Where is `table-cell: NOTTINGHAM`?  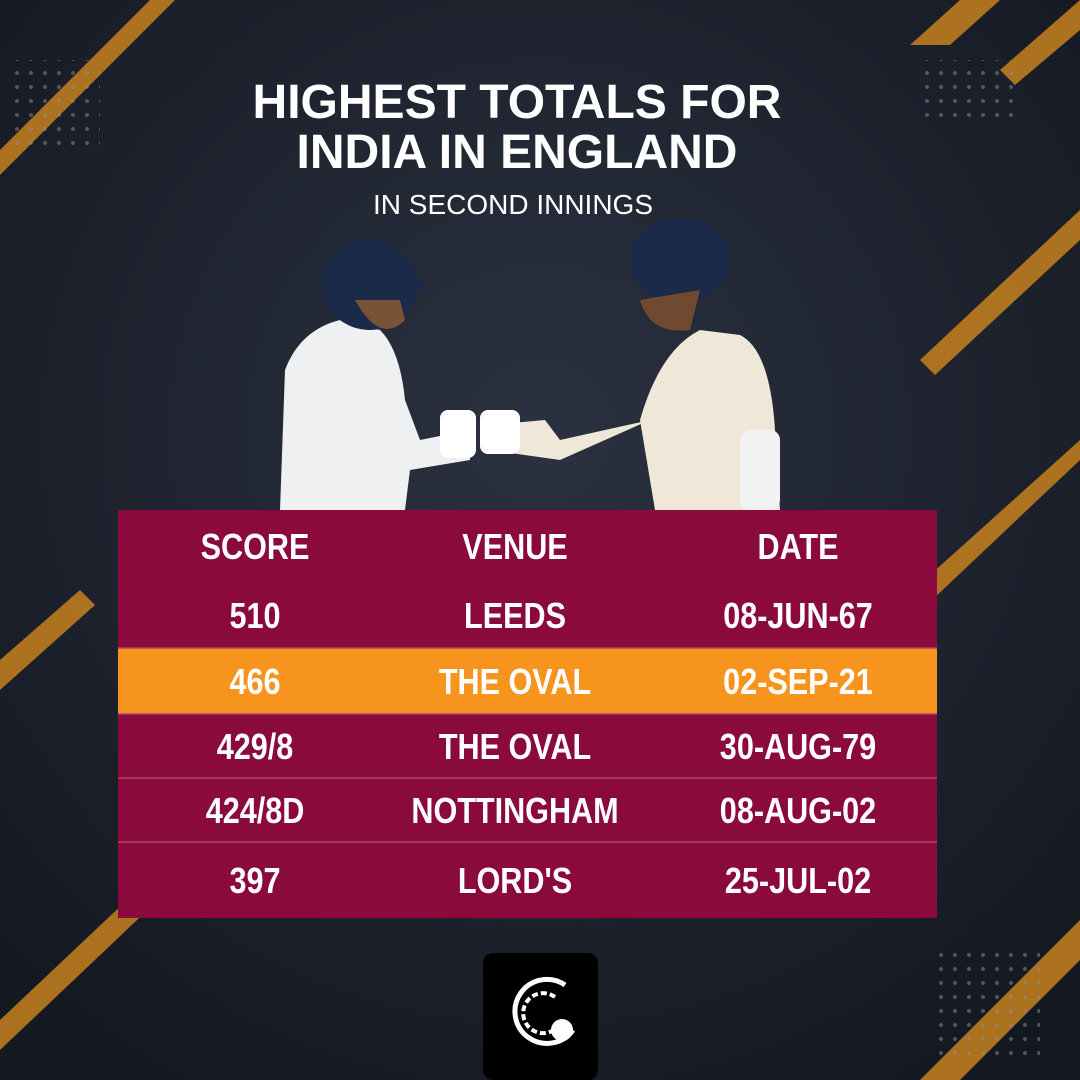
table-cell: NOTTINGHAM is located at coordinates (514, 812).